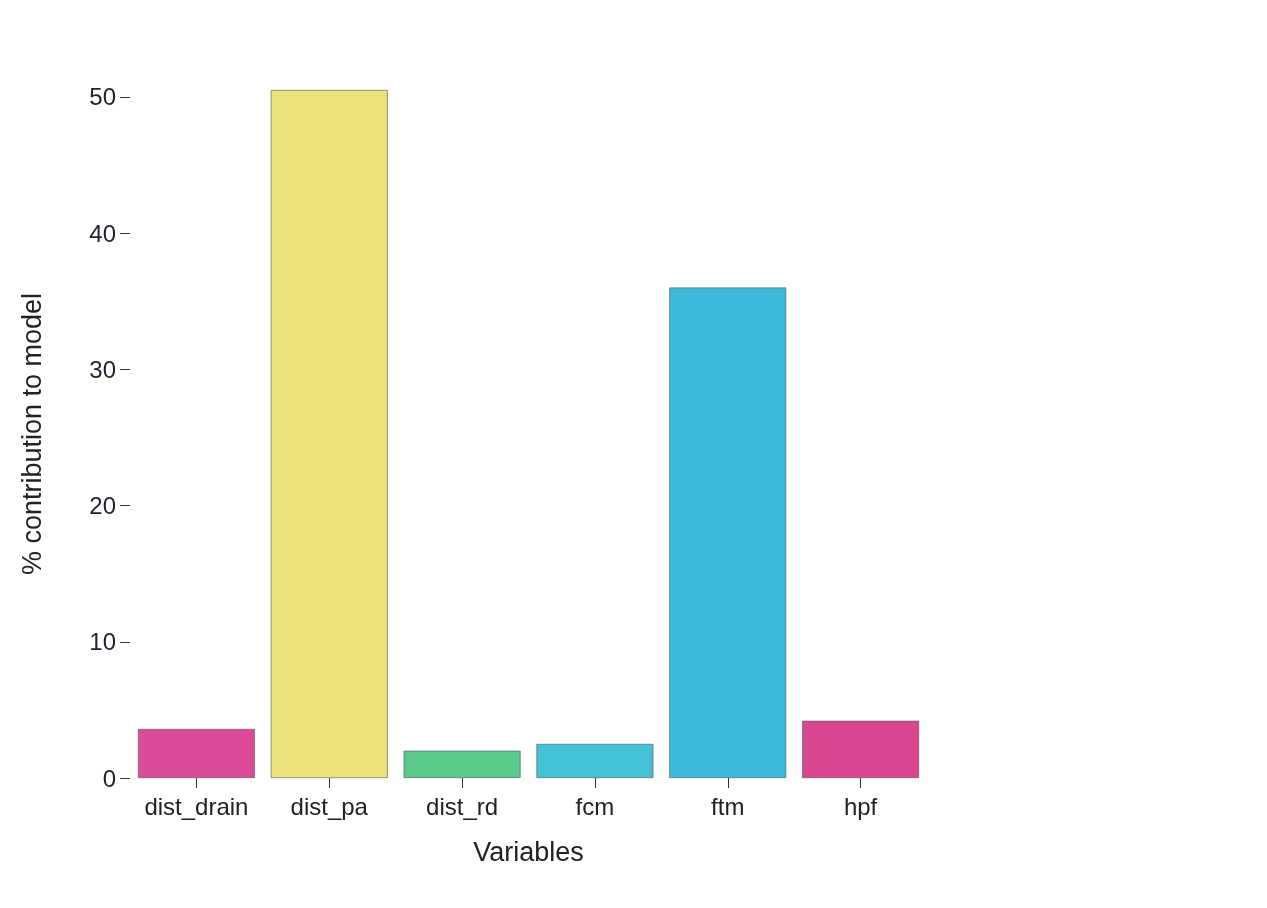 This screenshot has width=1267, height=908. Describe the element at coordinates (528, 851) in the screenshot. I see `x-axis-title: Variables` at that location.